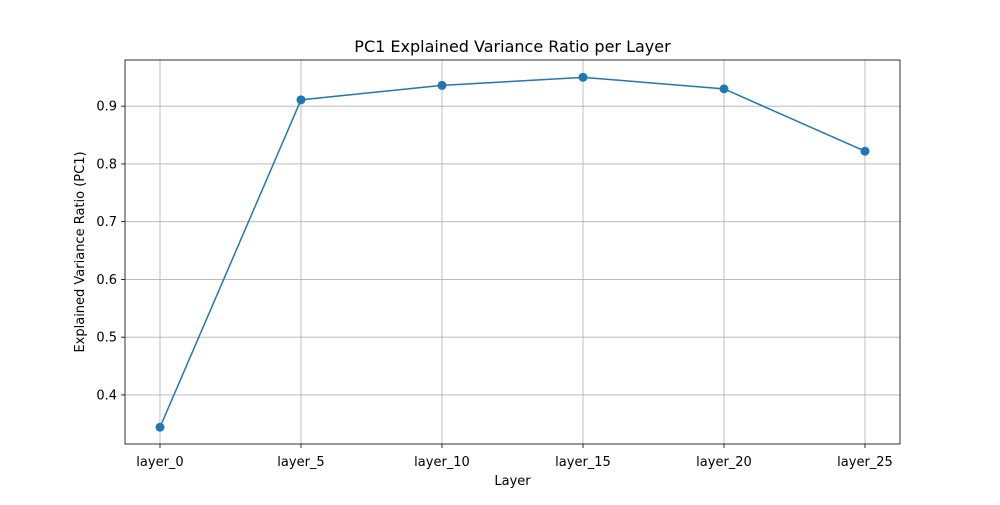  Describe the element at coordinates (724, 462) in the screenshot. I see `x-tick-label: layer_20` at that location.